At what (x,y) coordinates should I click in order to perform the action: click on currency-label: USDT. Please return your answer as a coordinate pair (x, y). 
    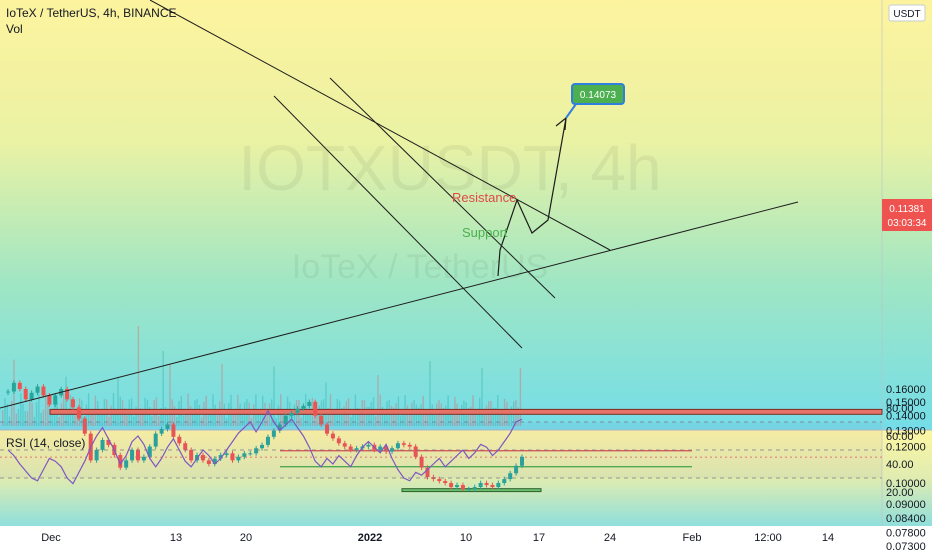
    Looking at the image, I should click on (906, 14).